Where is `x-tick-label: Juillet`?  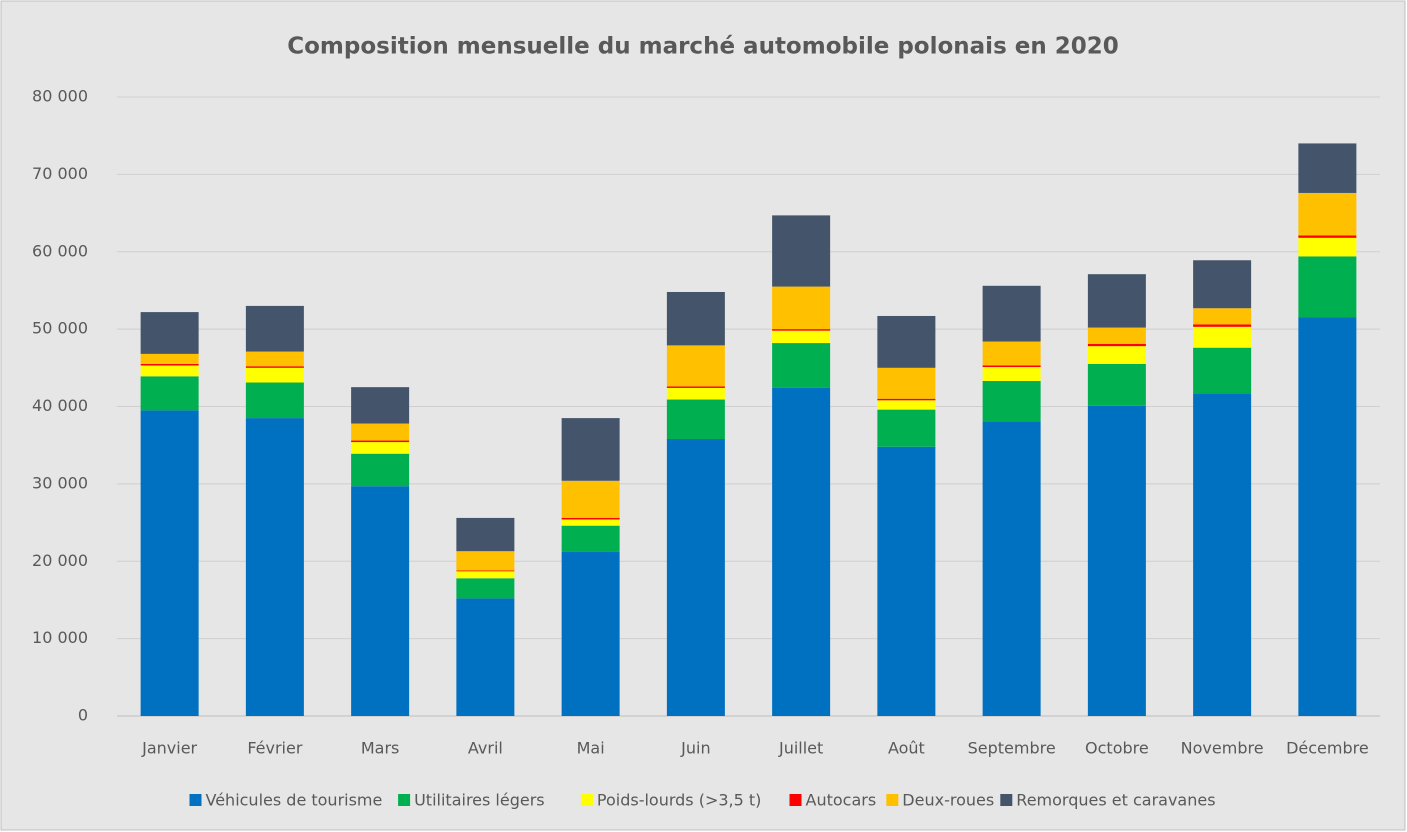 x-tick-label: Juillet is located at coordinates (800, 748).